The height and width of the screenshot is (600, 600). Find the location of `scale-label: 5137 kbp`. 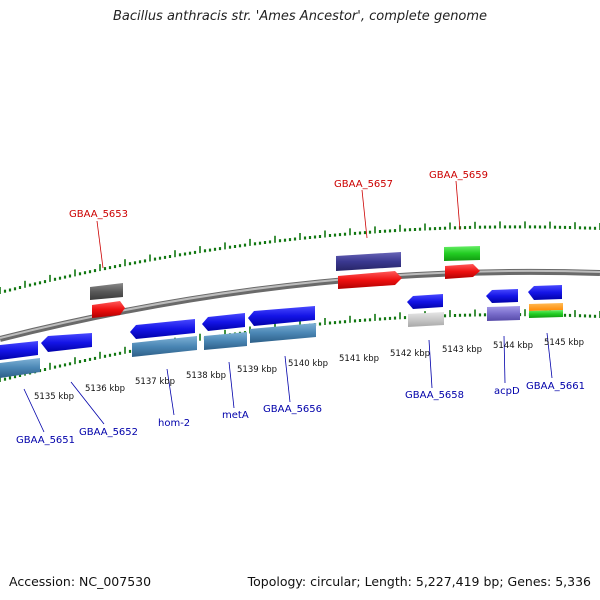

scale-label: 5137 kbp is located at coordinates (155, 382).